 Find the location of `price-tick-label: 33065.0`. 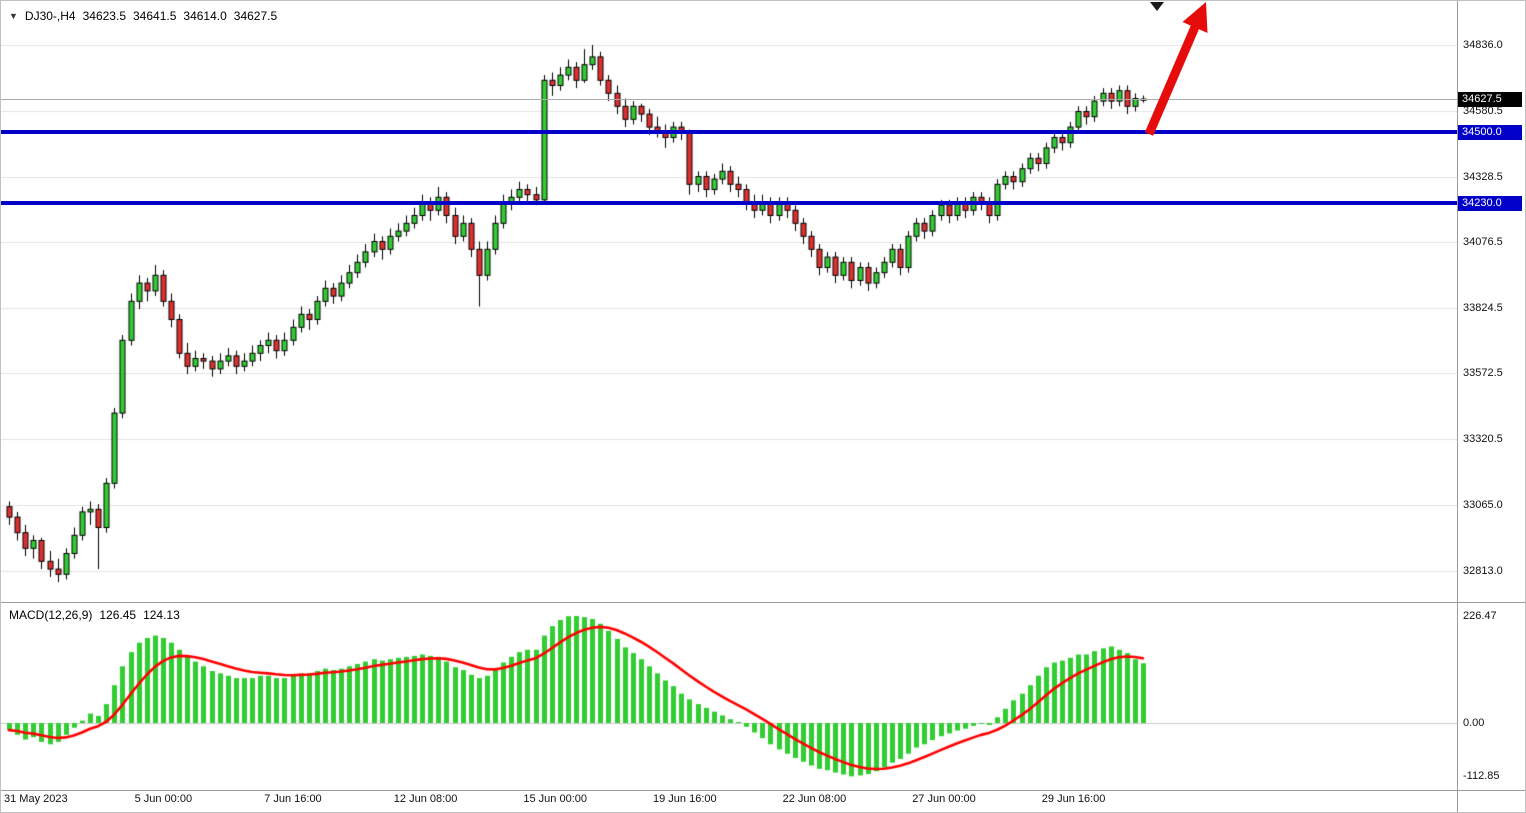

price-tick-label: 33065.0 is located at coordinates (1483, 505).